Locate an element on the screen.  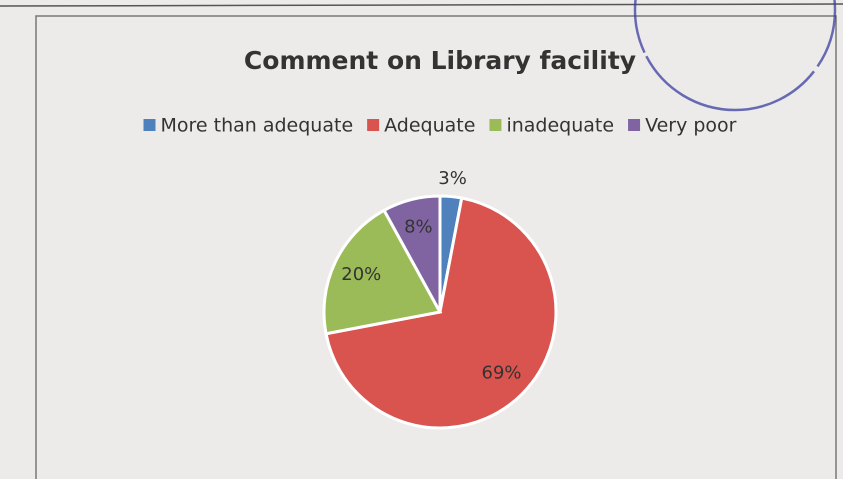
data-label: 8% is located at coordinates (418, 227).